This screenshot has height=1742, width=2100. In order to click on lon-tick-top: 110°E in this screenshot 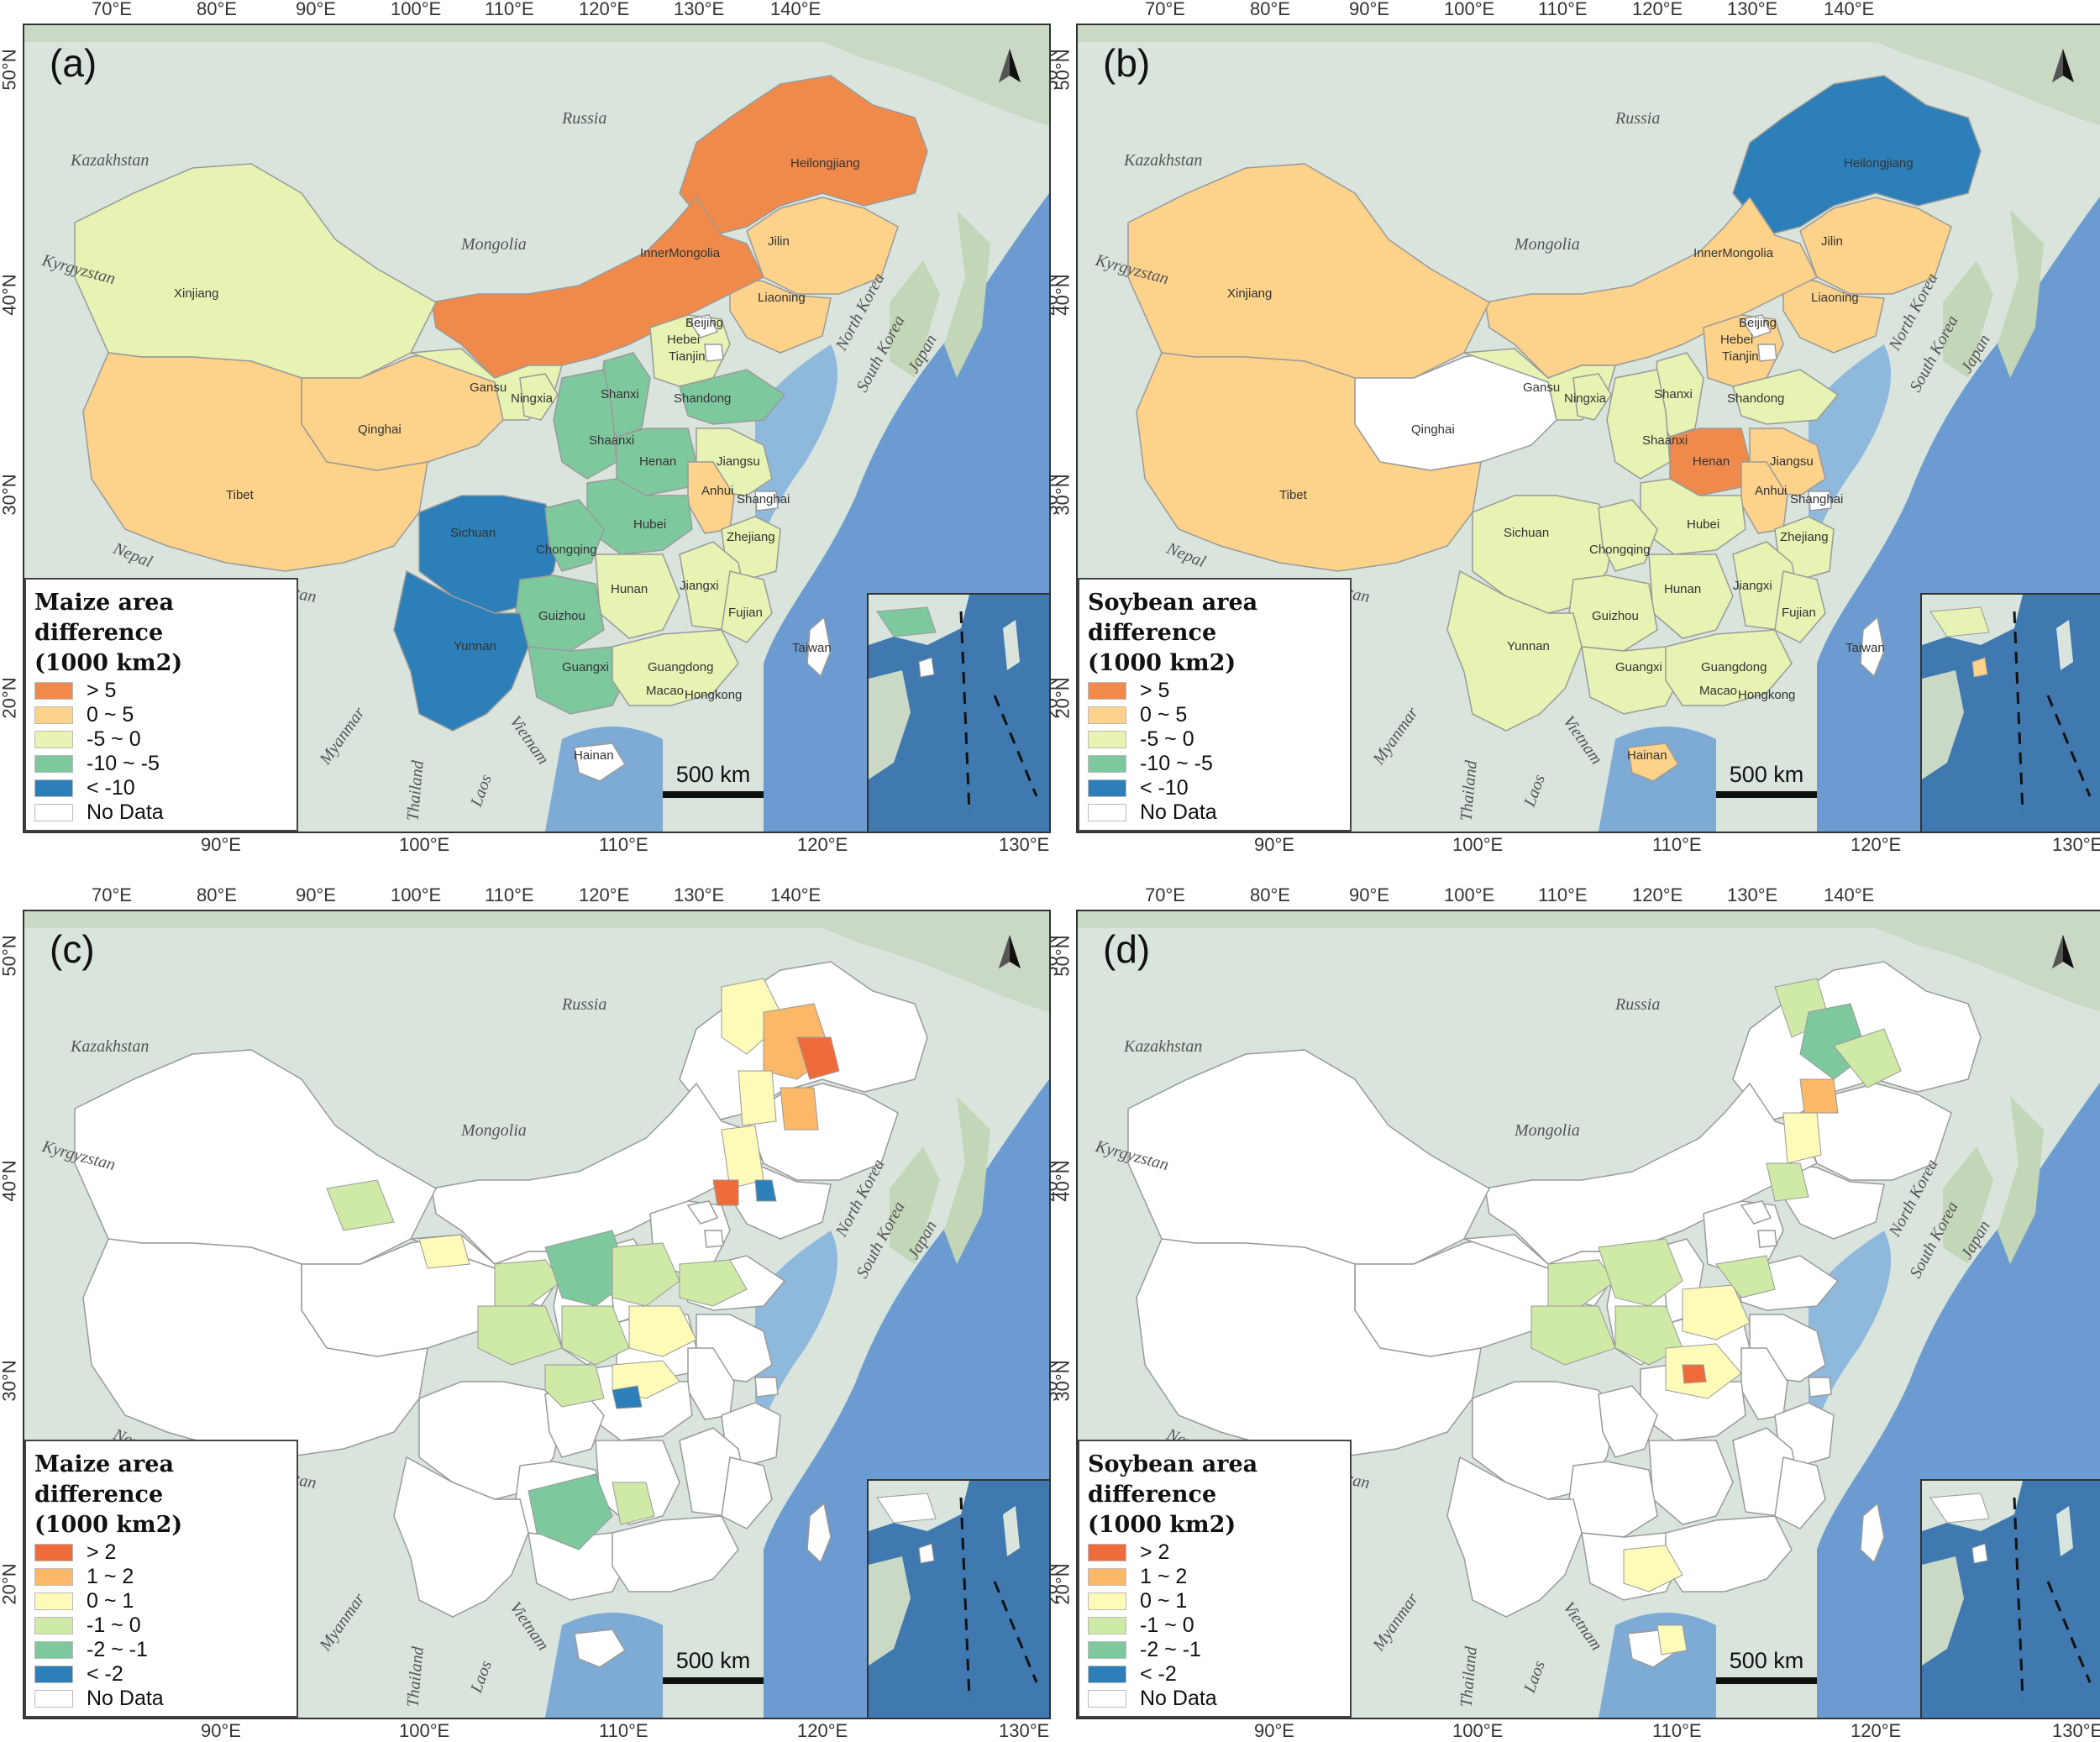, I will do `click(1563, 9)`.